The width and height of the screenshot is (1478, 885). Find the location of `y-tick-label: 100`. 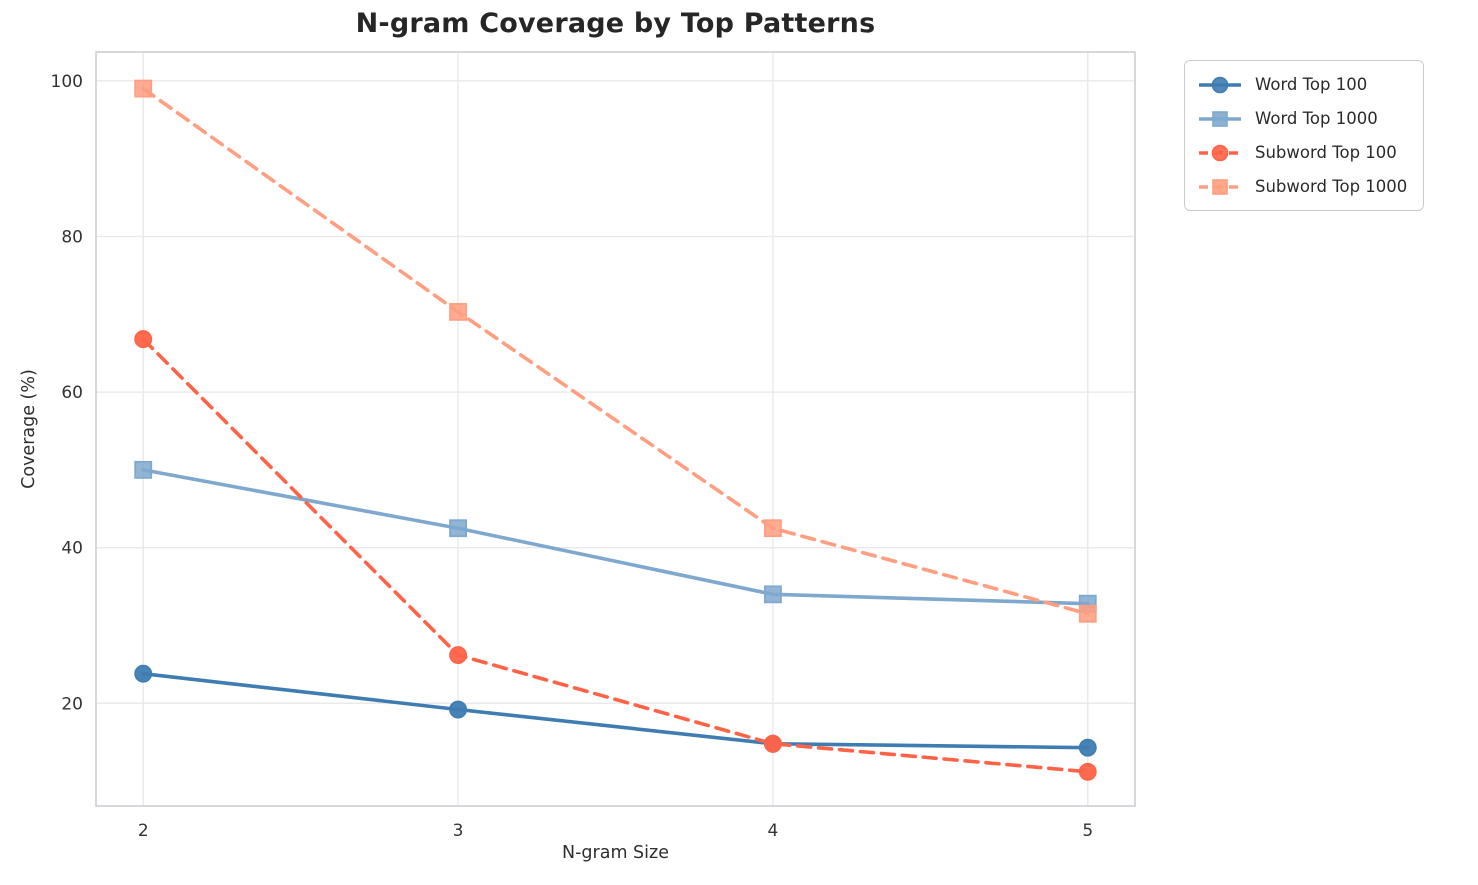

y-tick-label: 100 is located at coordinates (67, 82).